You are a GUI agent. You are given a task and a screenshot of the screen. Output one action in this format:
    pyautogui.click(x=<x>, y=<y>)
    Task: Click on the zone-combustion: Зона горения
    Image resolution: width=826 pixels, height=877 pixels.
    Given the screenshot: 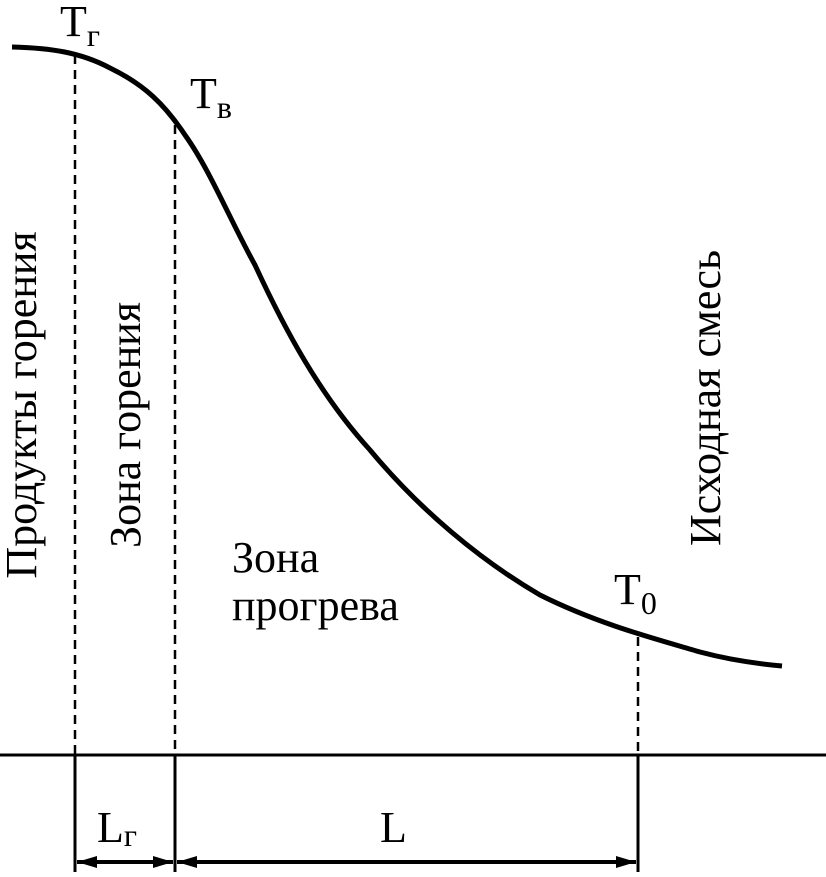 What is the action you would take?
    pyautogui.click(x=125, y=425)
    